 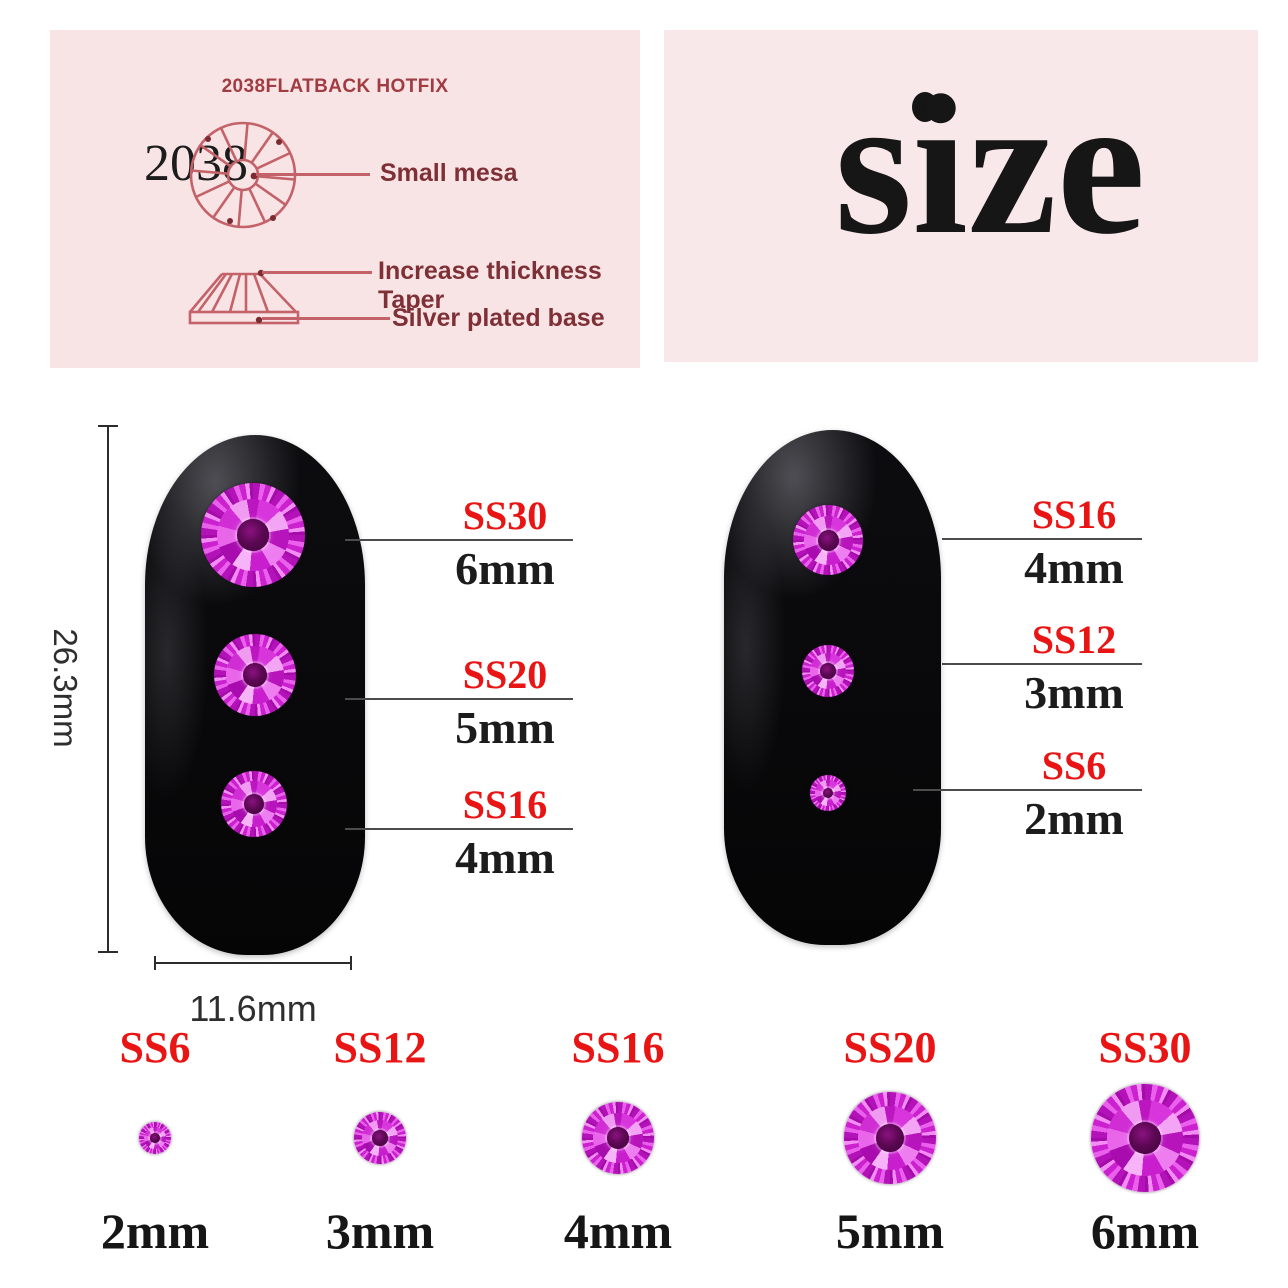 What do you see at coordinates (253, 963) in the screenshot?
I see `nail-width-dimension-line` at bounding box center [253, 963].